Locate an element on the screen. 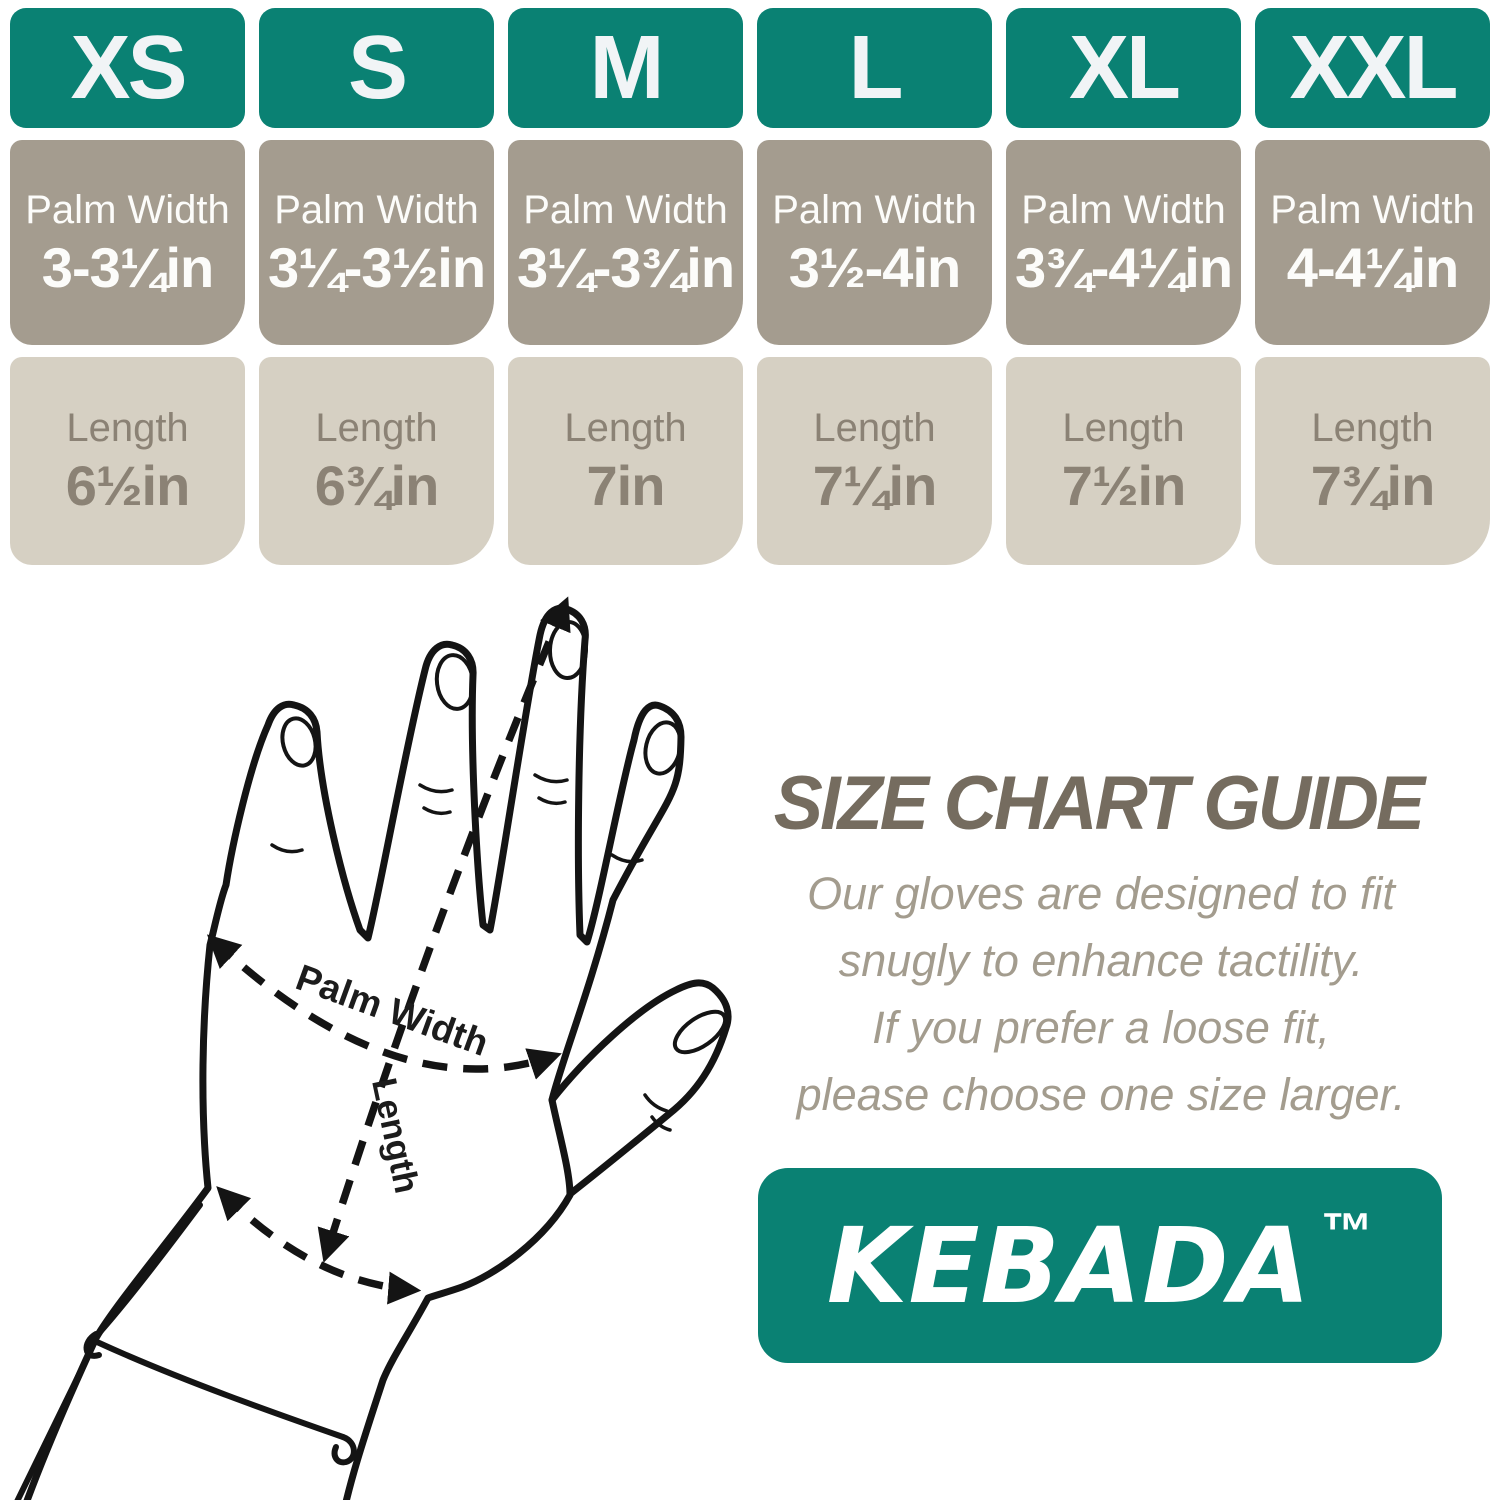 The height and width of the screenshot is (1500, 1500). page-title: SIZE CHART GUIDE is located at coordinates (1099, 803).